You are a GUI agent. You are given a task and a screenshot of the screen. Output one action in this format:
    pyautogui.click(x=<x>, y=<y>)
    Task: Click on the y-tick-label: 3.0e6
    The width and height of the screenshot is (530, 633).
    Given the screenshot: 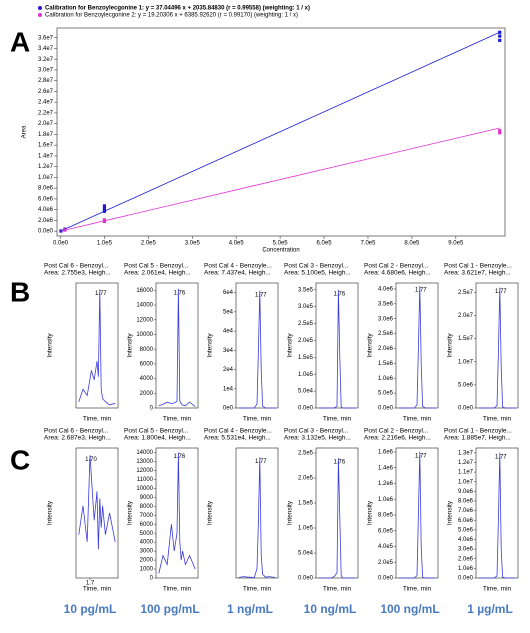 What is the action you would take?
    pyautogui.click(x=466, y=550)
    